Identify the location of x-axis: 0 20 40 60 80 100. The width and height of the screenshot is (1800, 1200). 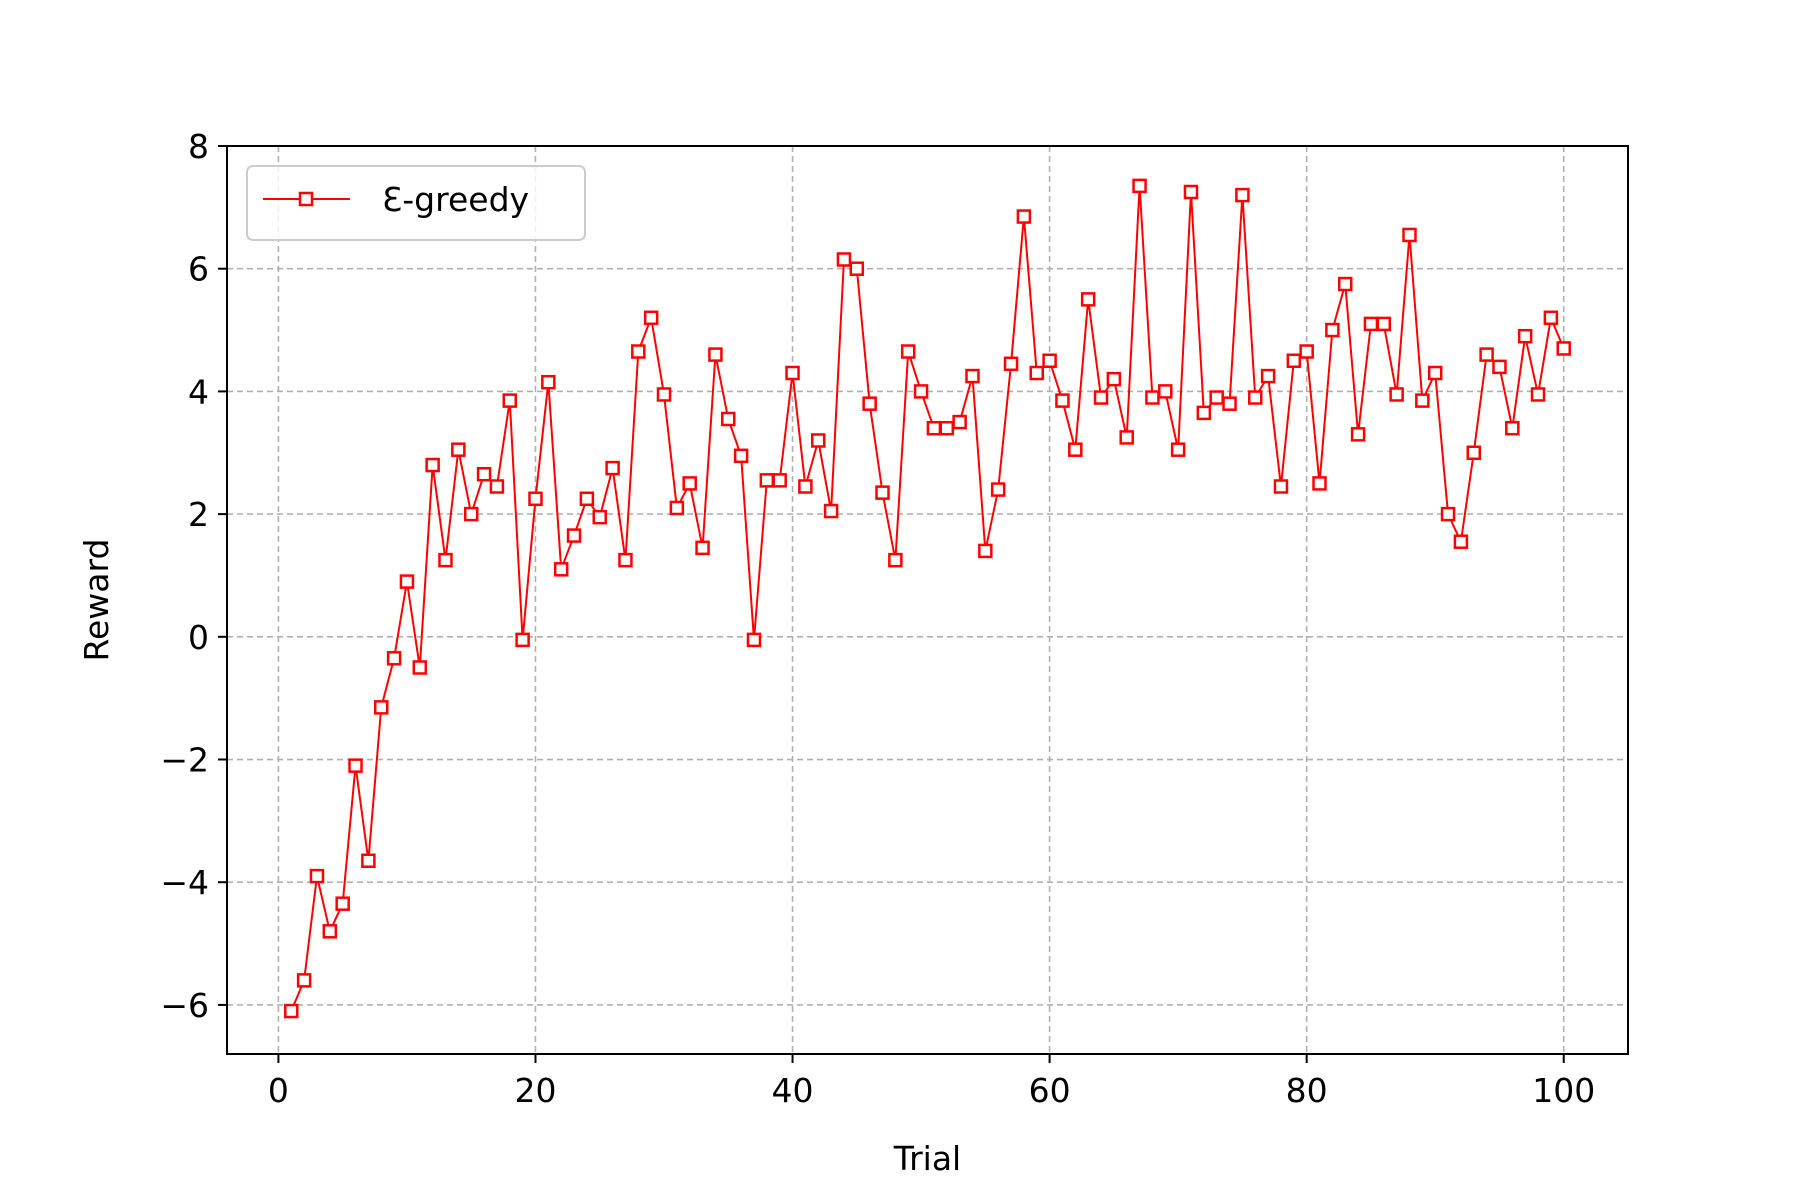
(931, 1082).